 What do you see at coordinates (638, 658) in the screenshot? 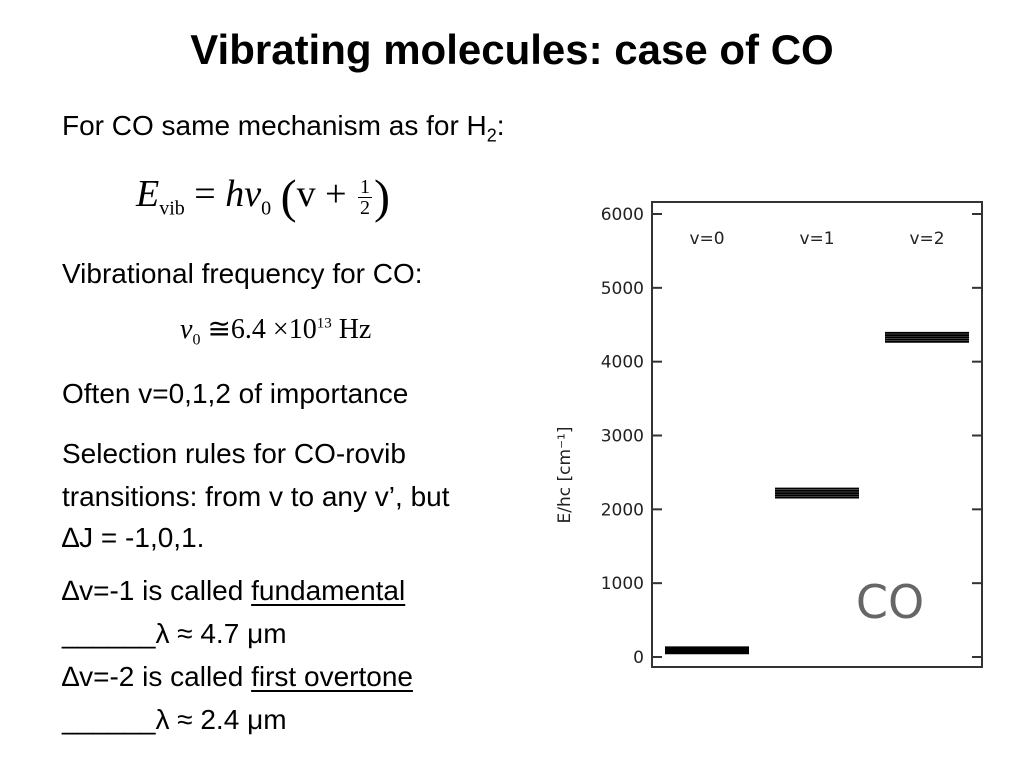
I see `chart-tick-label: 0` at bounding box center [638, 658].